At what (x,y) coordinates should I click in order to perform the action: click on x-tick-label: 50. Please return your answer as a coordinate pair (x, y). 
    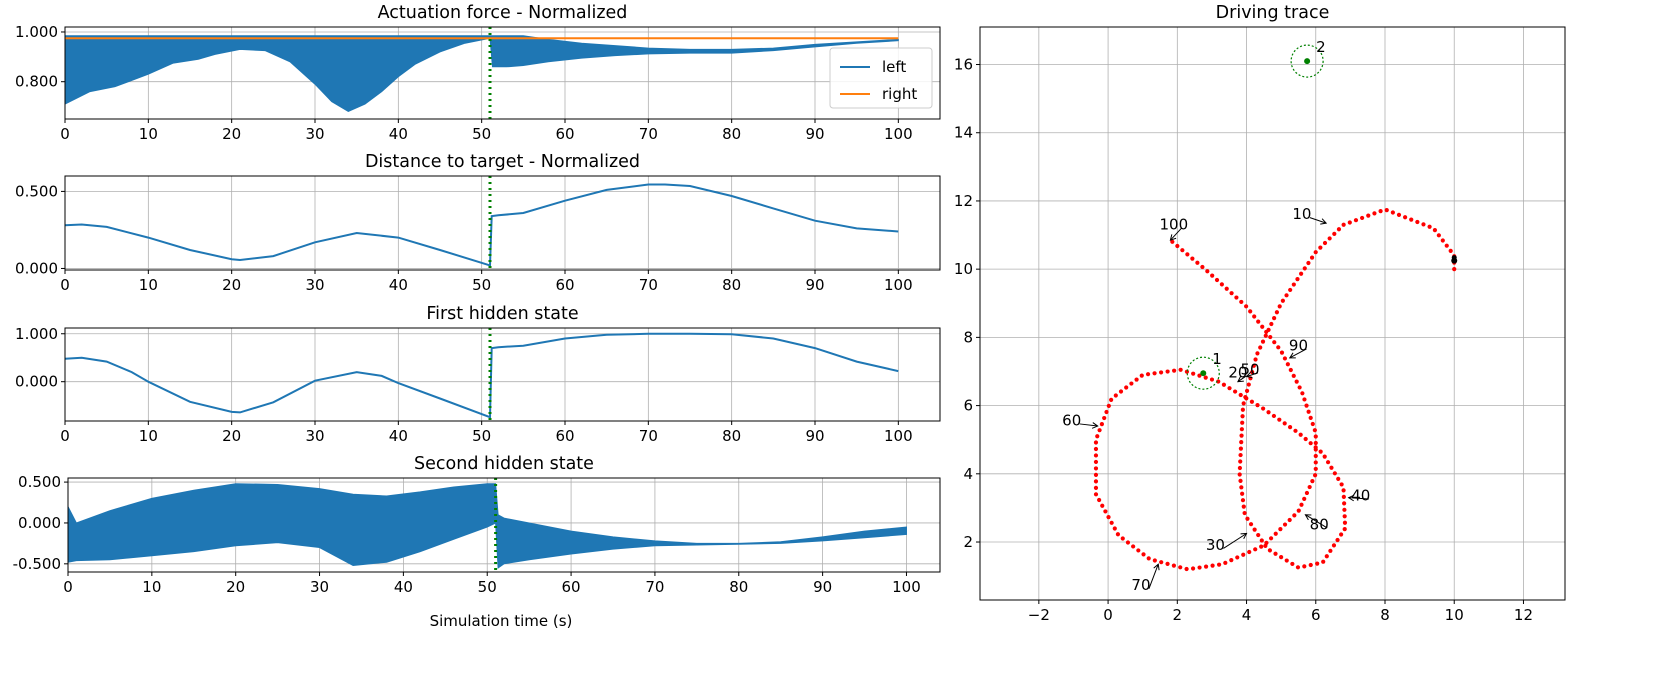
    Looking at the image, I should click on (487, 587).